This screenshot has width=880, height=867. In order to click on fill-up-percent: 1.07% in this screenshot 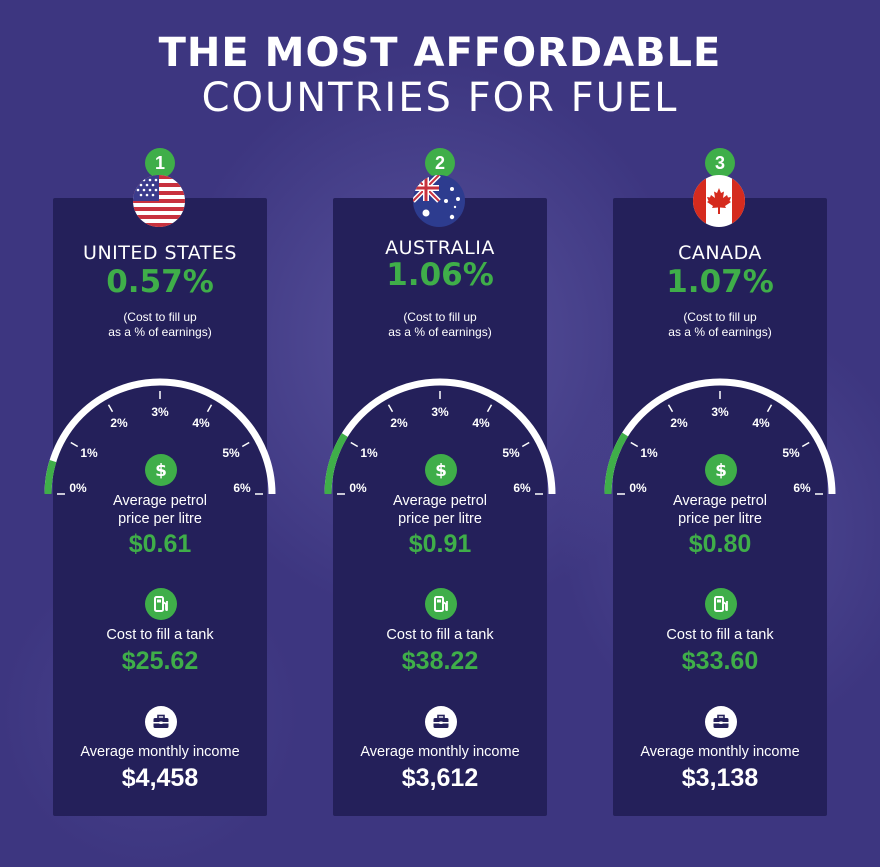, I will do `click(720, 282)`.